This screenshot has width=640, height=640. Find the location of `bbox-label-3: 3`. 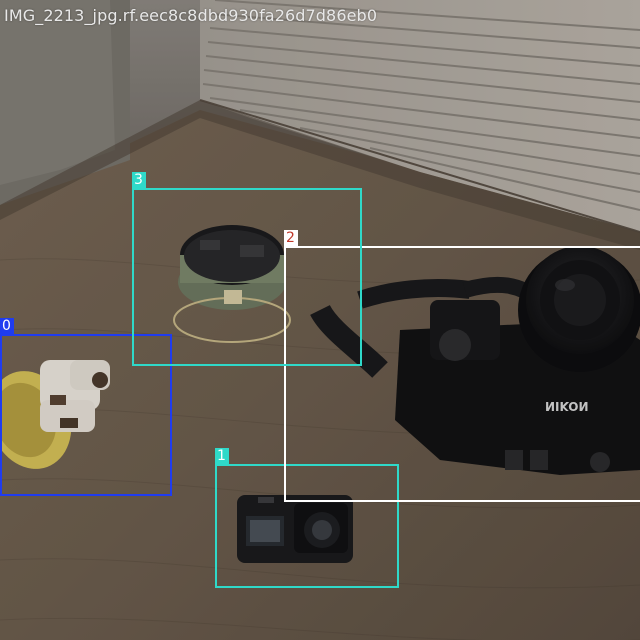

bbox-label-3: 3 is located at coordinates (139, 180).